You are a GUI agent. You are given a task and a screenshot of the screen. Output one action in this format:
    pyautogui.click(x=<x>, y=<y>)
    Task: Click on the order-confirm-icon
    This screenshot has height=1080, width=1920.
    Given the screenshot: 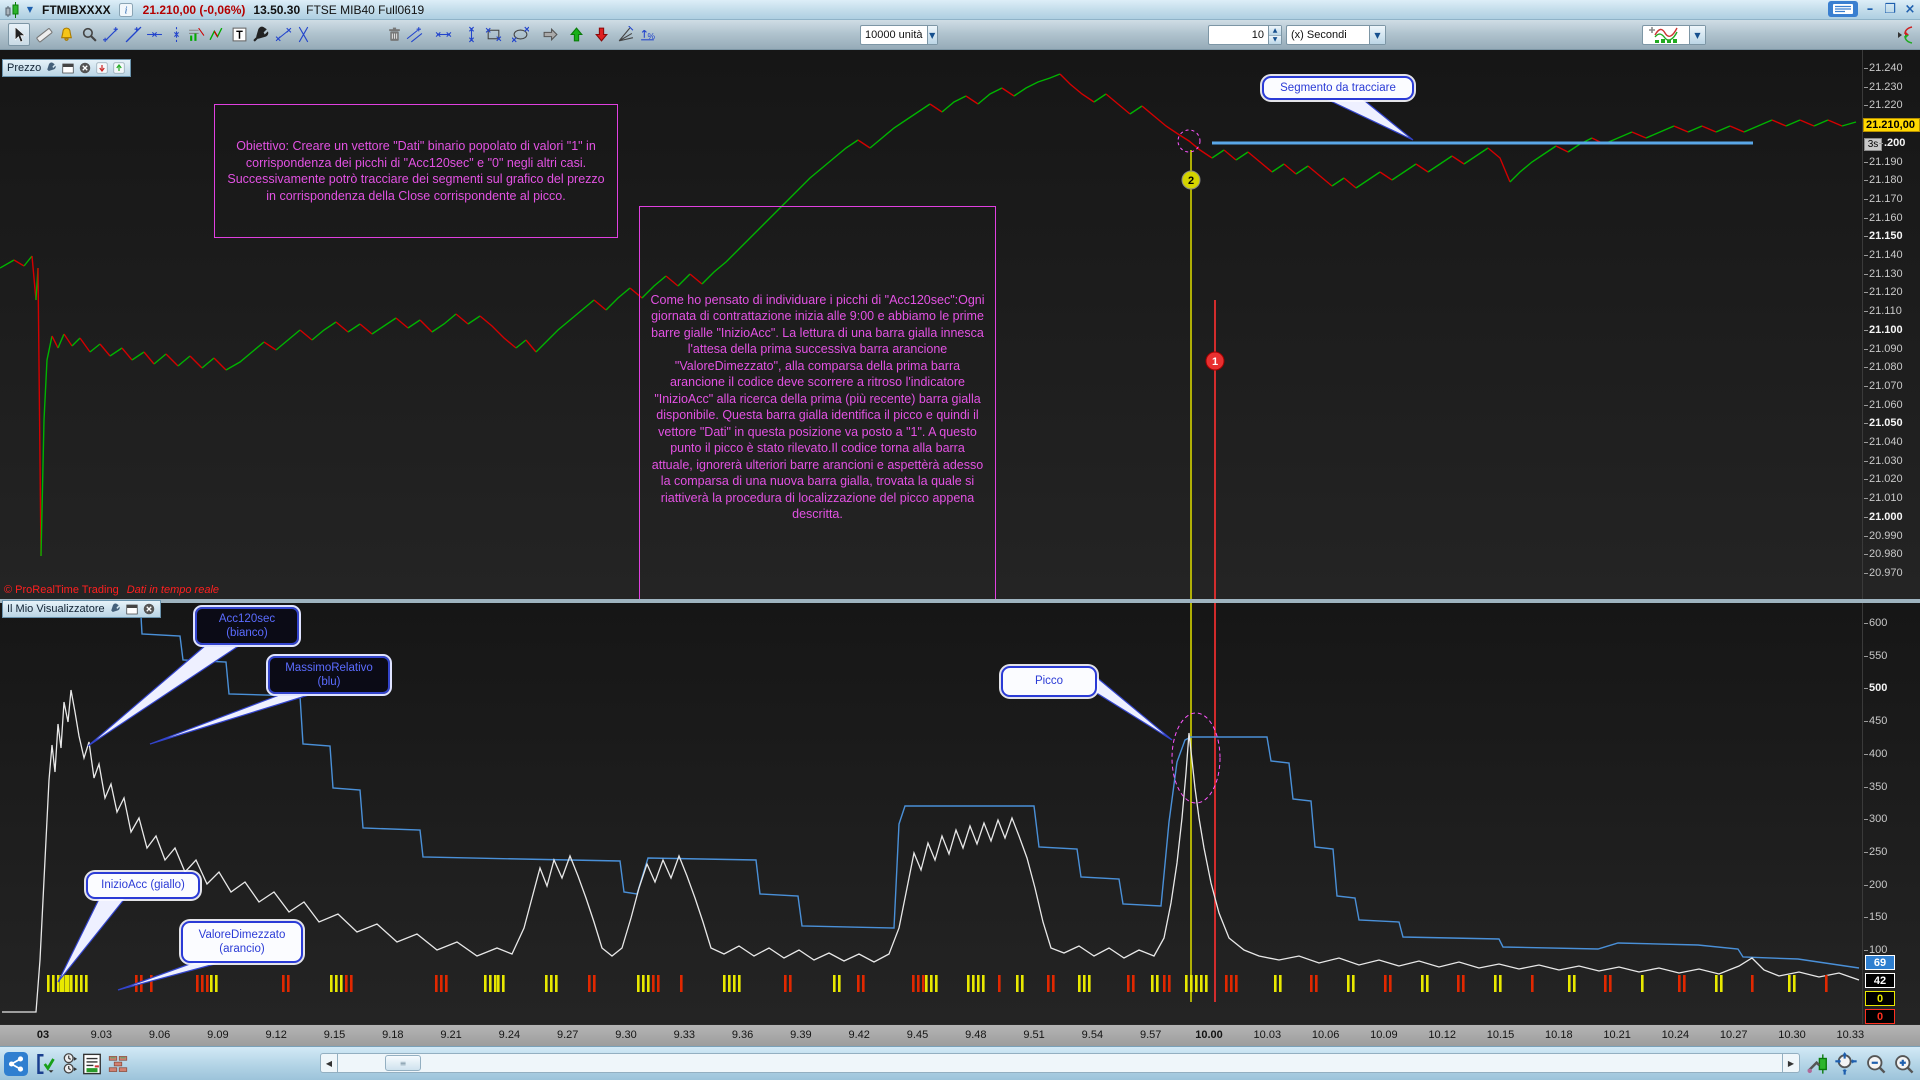 What is the action you would take?
    pyautogui.click(x=46, y=1064)
    